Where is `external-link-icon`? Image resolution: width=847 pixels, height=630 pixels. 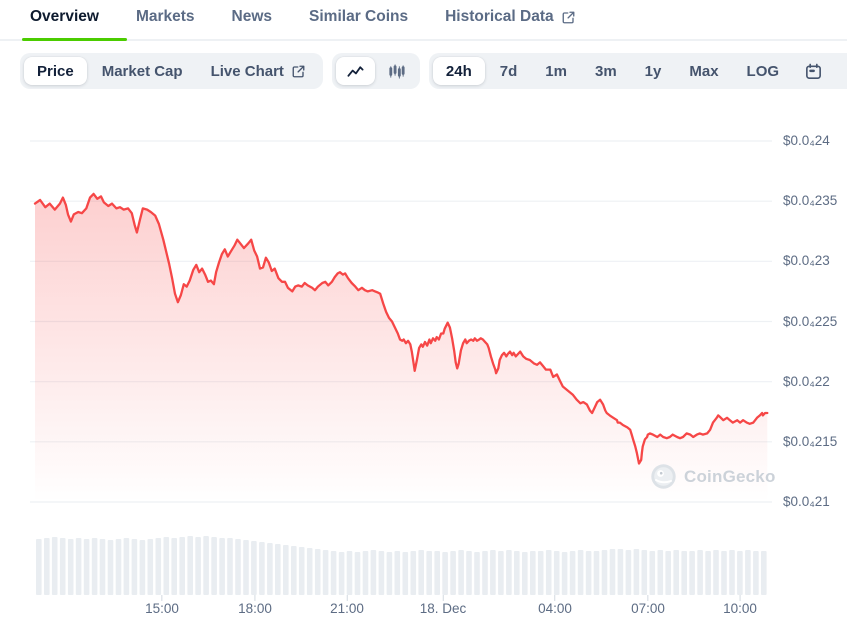 external-link-icon is located at coordinates (298, 71).